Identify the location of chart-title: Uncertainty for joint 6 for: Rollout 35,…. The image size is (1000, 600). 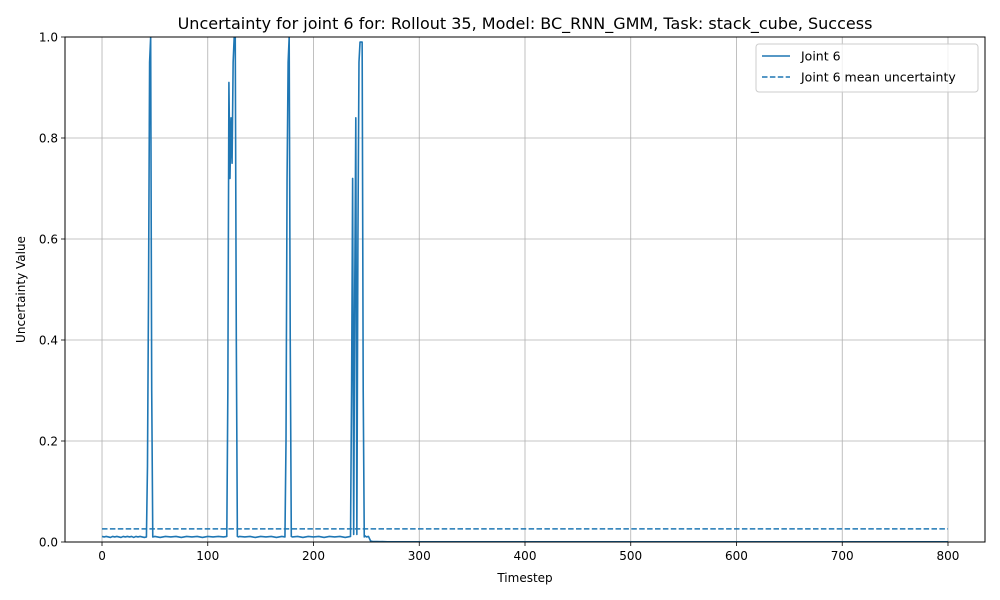
(525, 24).